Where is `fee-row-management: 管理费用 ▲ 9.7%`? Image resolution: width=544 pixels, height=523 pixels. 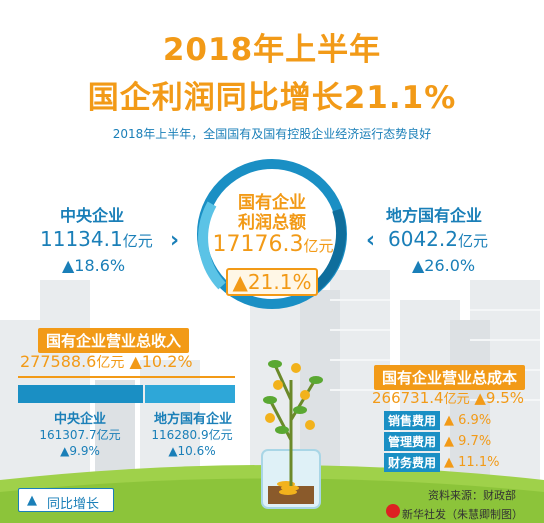 fee-row-management: 管理费用 ▲ 9.7% is located at coordinates (438, 441).